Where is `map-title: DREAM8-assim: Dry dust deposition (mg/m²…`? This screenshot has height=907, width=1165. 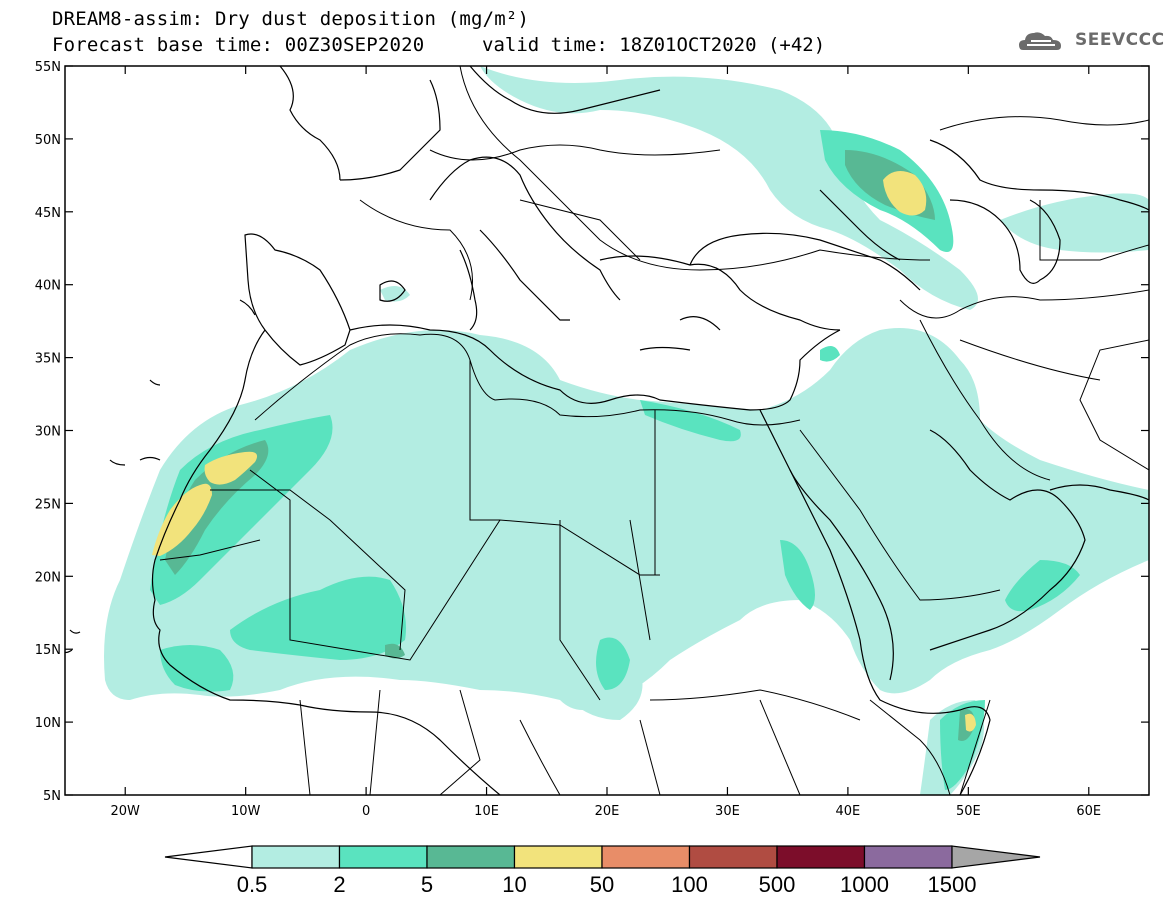
map-title: DREAM8-assim: Dry dust deposition (mg/m²… is located at coordinates (291, 19).